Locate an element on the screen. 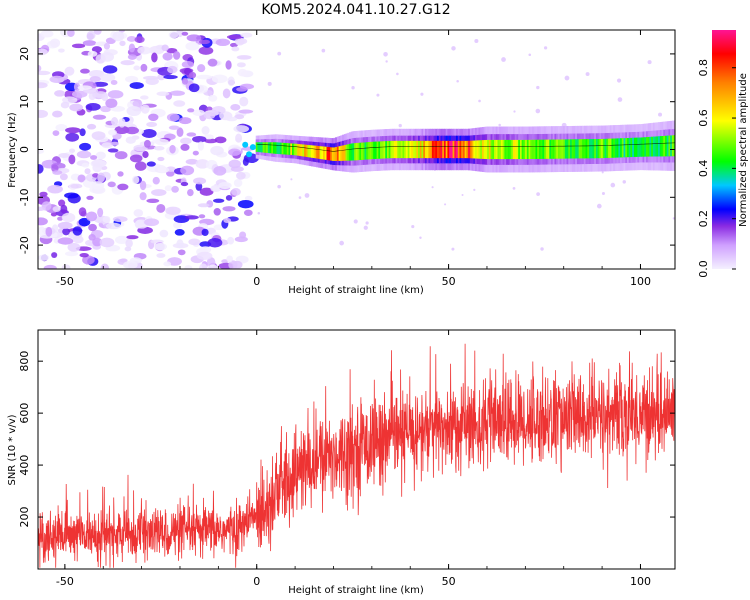 The width and height of the screenshot is (750, 600). snr-xtick-label: 0 is located at coordinates (256, 581).